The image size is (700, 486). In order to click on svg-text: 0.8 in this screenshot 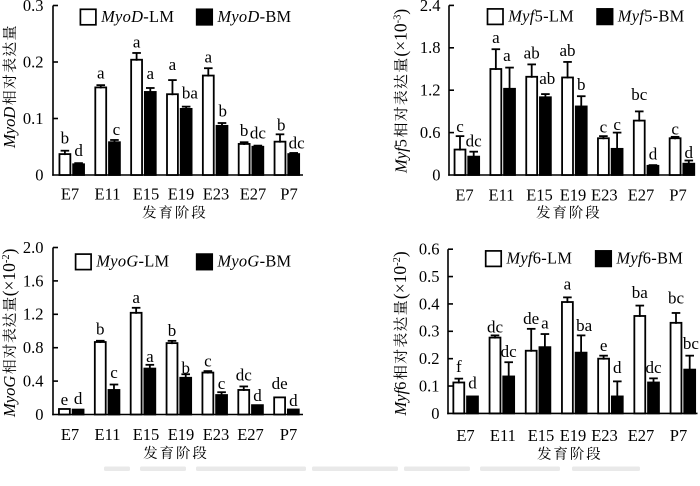, I will do `click(33, 347)`.